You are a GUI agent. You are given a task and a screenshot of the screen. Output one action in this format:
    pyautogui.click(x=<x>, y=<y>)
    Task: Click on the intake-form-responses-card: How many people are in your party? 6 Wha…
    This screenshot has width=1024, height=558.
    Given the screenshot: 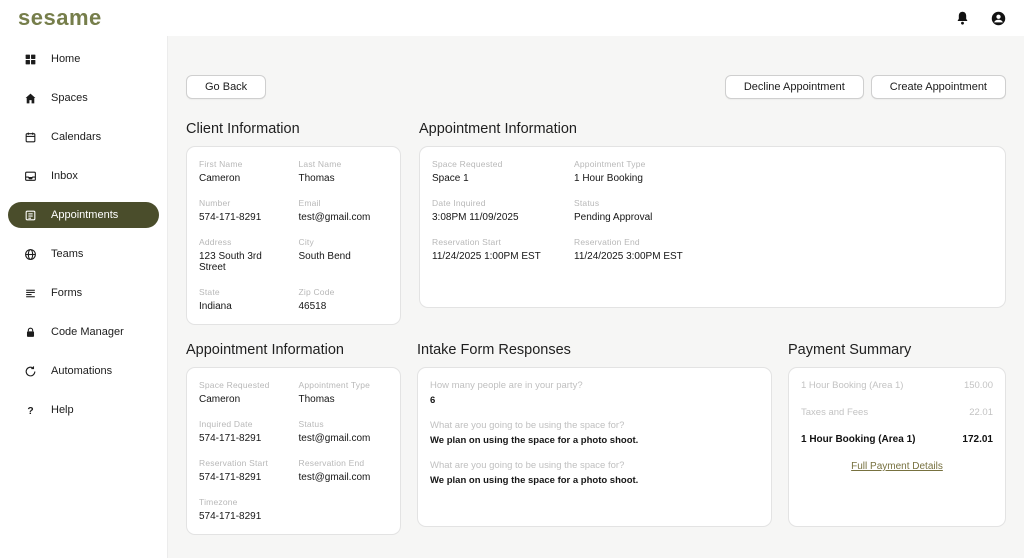 What is the action you would take?
    pyautogui.click(x=594, y=447)
    